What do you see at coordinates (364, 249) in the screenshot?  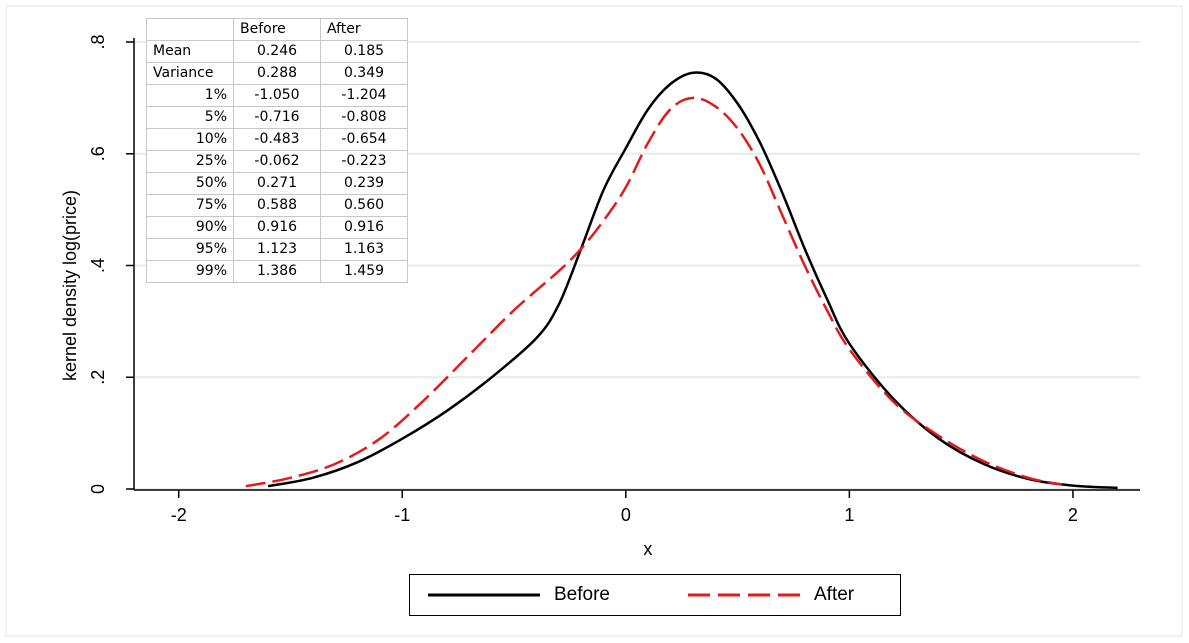 I see `after-value: 1.163` at bounding box center [364, 249].